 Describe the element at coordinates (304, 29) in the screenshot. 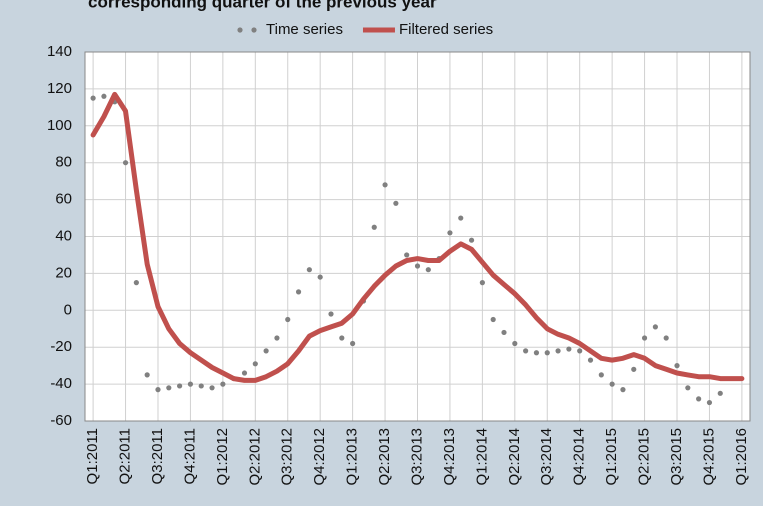

I see `legend-label: Time series` at that location.